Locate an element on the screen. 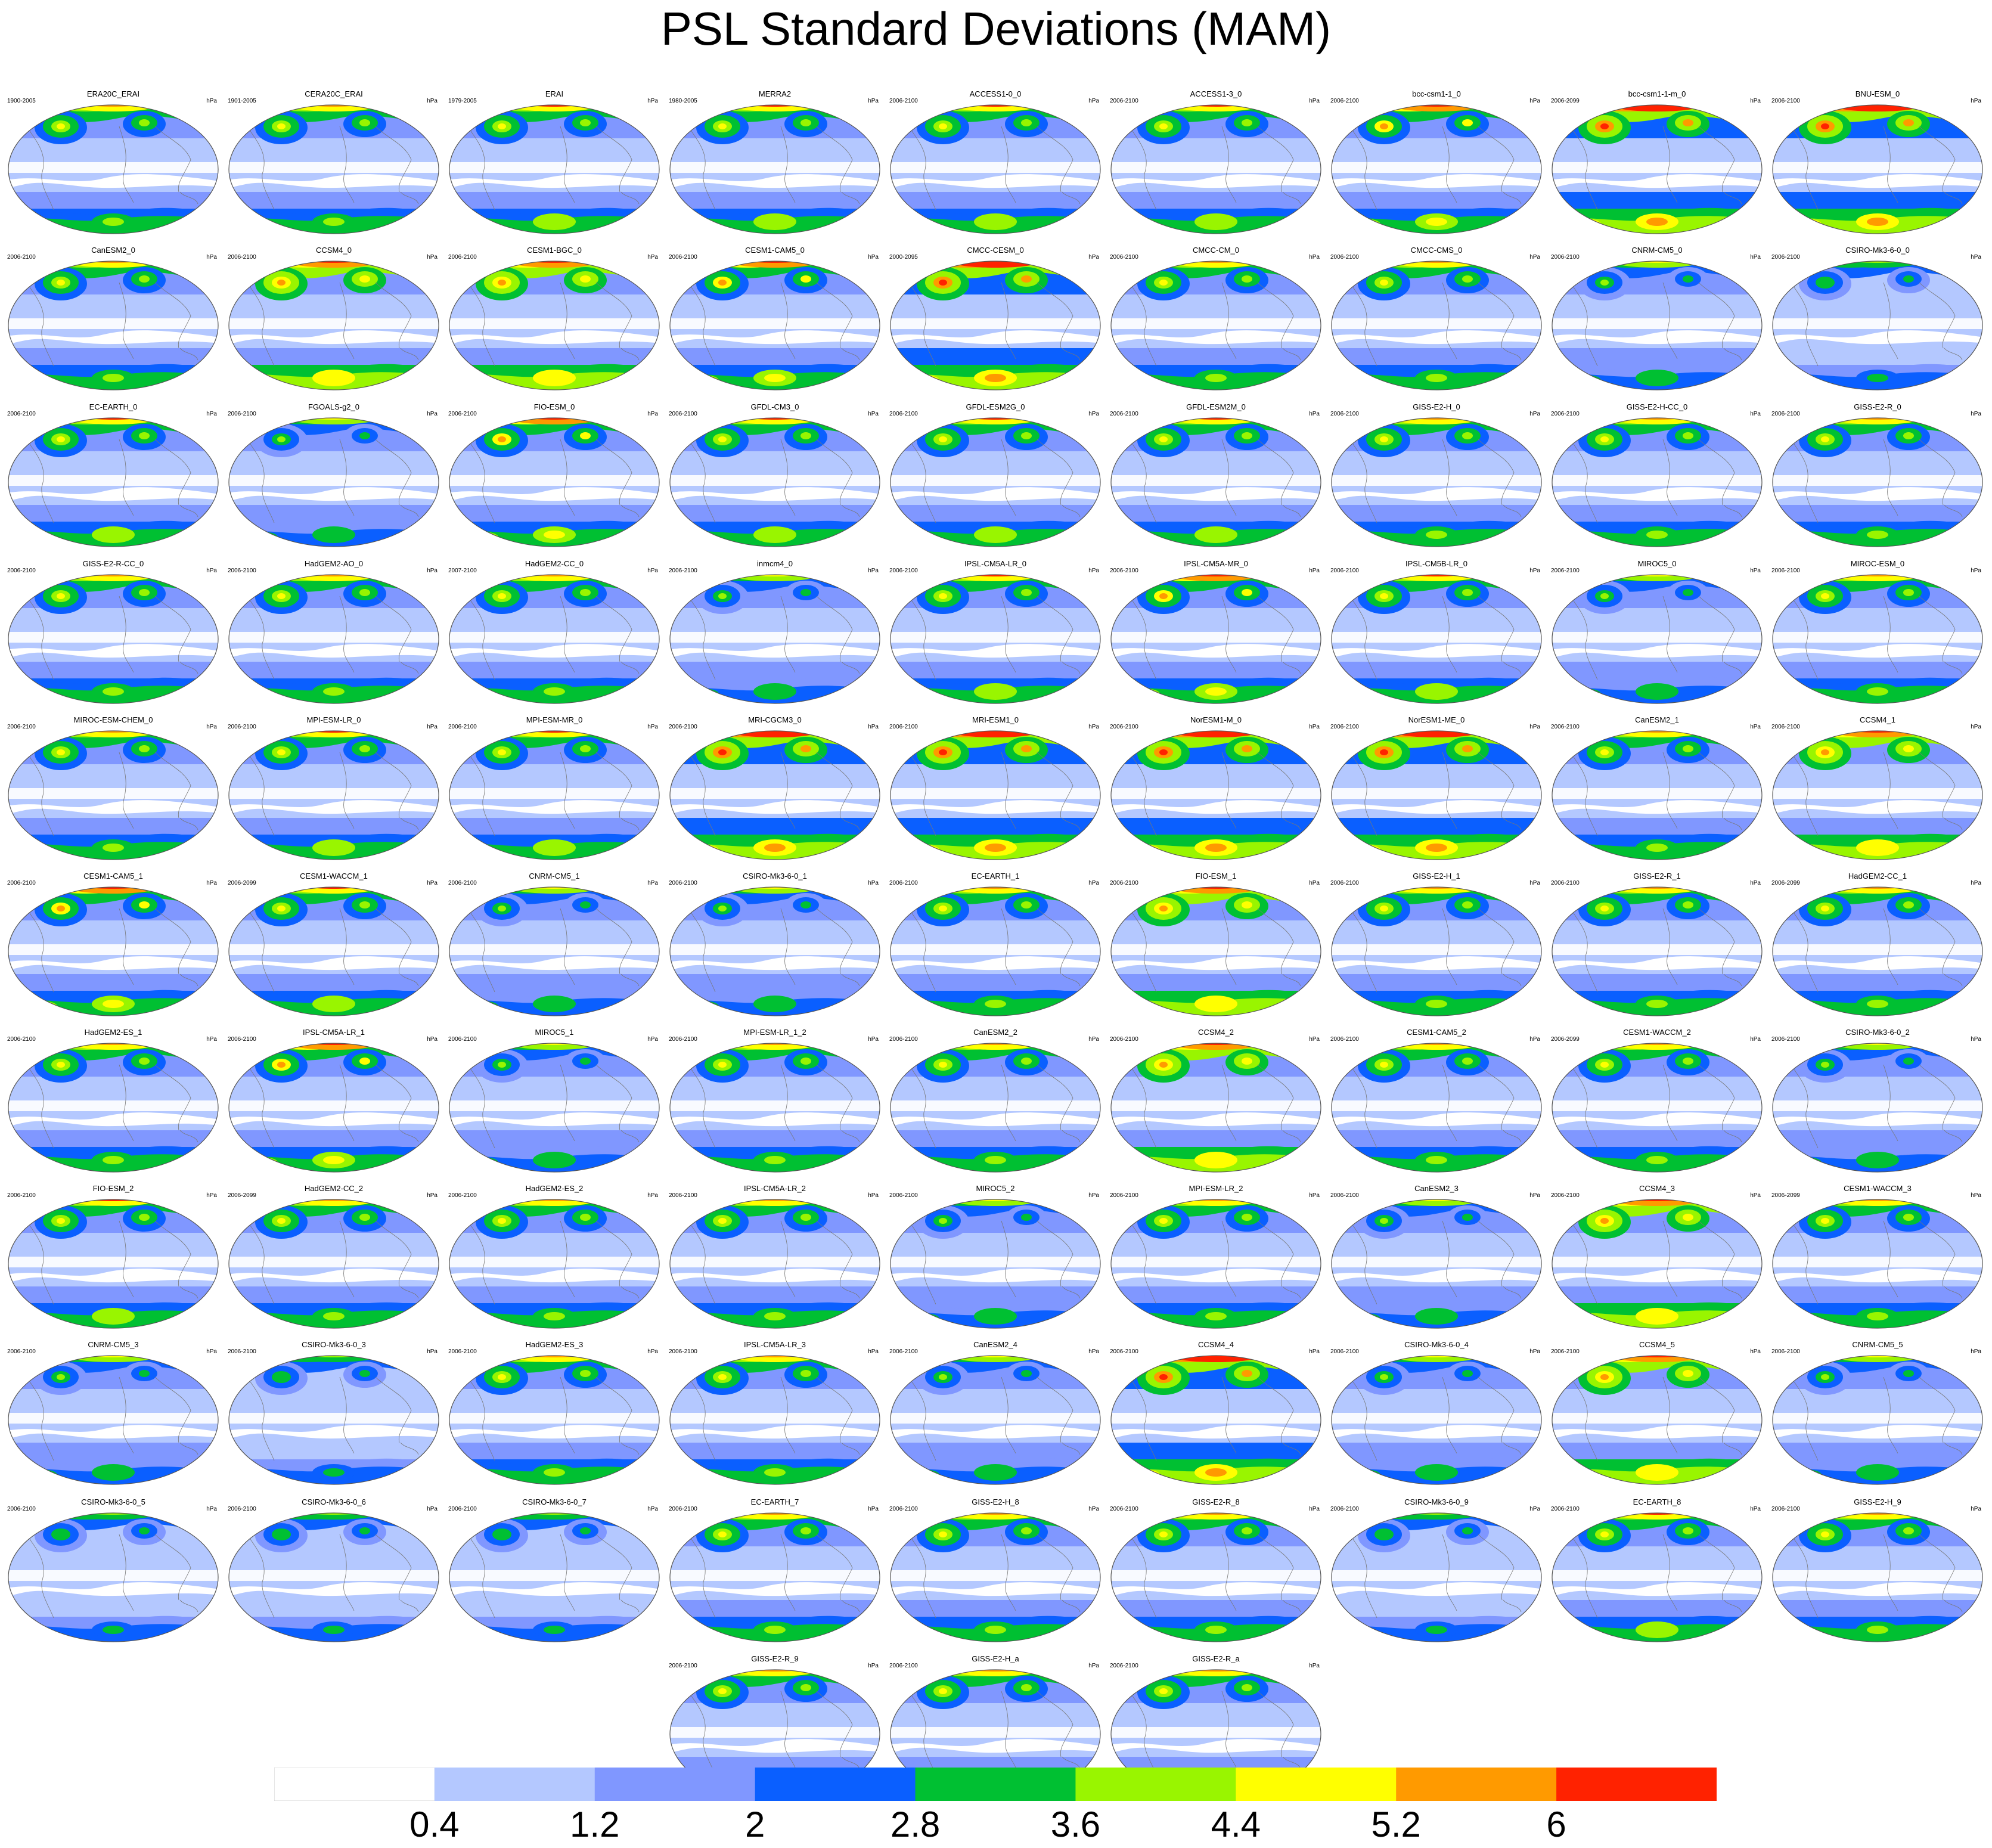 This screenshot has height=1848, width=1992. map-panel: CSIRO-Mk3-6-0_0 2006-2100 hPa is located at coordinates (1877, 319).